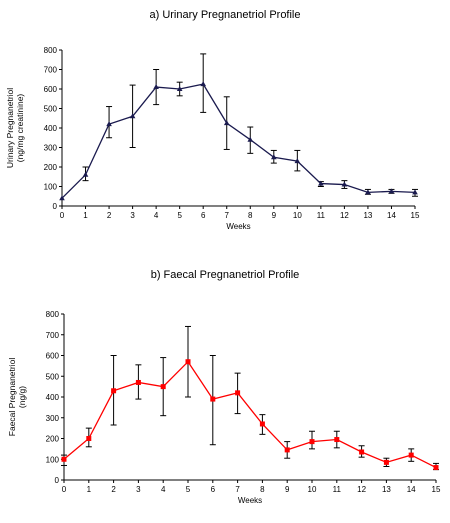 The height and width of the screenshot is (523, 450). I want to click on chart-title: a) Urinary Pregnanetriol Profile, so click(225, 15).